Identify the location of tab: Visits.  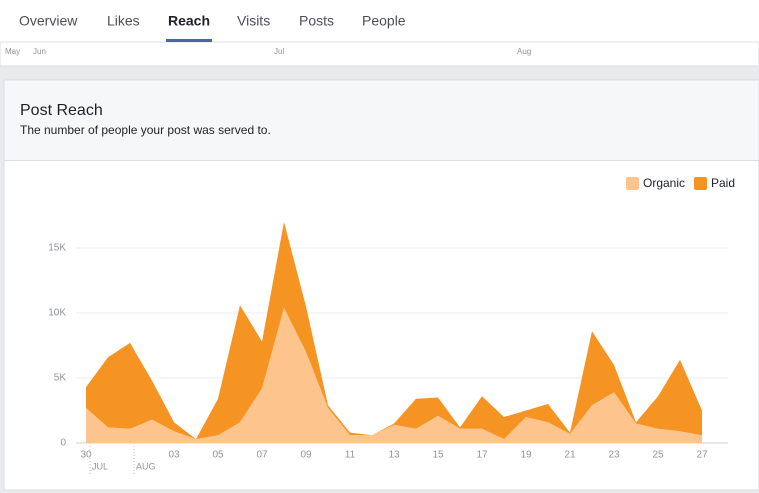
(253, 21).